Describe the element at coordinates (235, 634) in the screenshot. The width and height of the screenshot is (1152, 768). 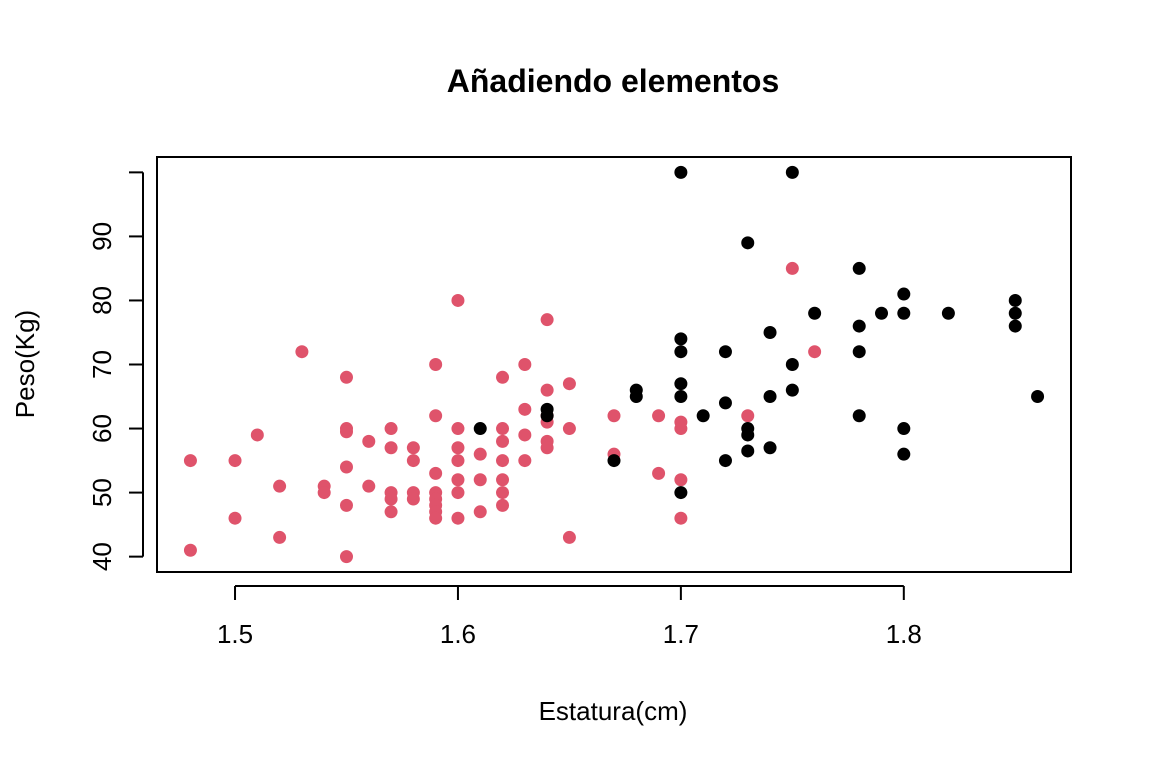
I see `x-tick-label: 1.5` at that location.